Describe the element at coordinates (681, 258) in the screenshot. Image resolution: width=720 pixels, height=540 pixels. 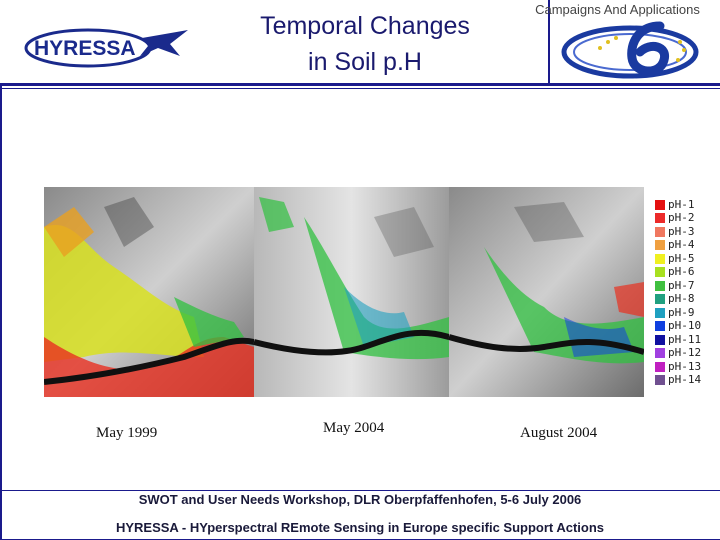
I see `legend-label: pH-5` at that location.